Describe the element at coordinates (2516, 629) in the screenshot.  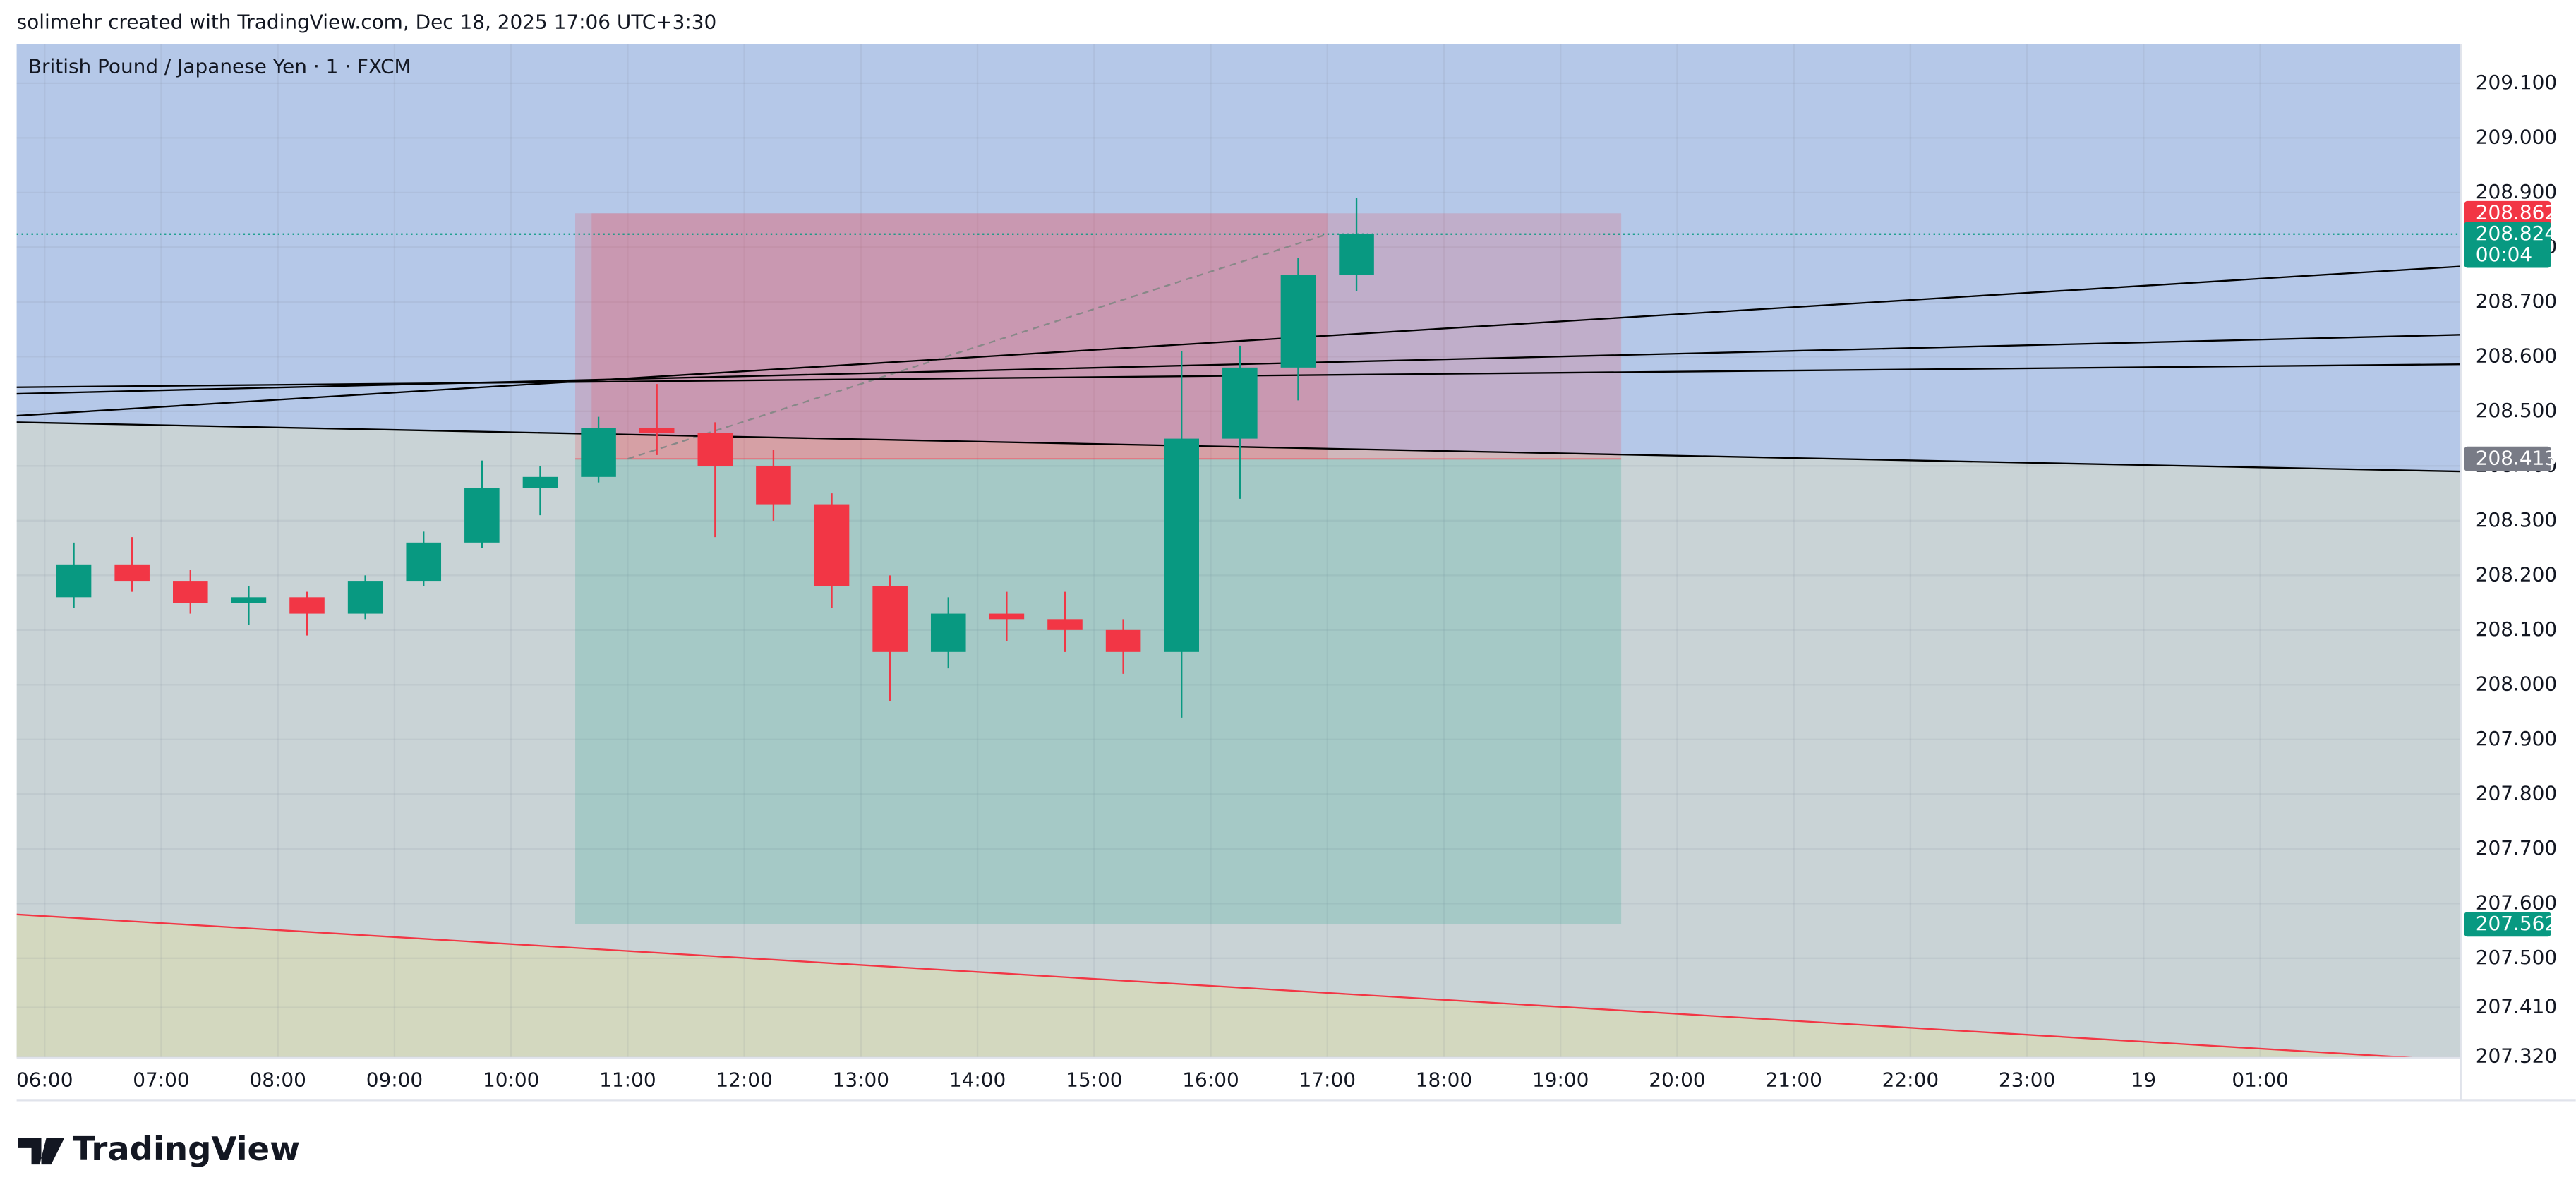
I see `y-tick-label: 208.100` at that location.